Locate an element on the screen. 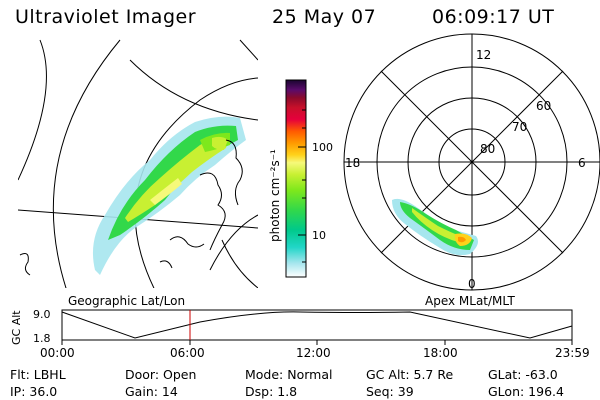  geo-panel-label: Geographic Lat/Lon is located at coordinates (126, 301).